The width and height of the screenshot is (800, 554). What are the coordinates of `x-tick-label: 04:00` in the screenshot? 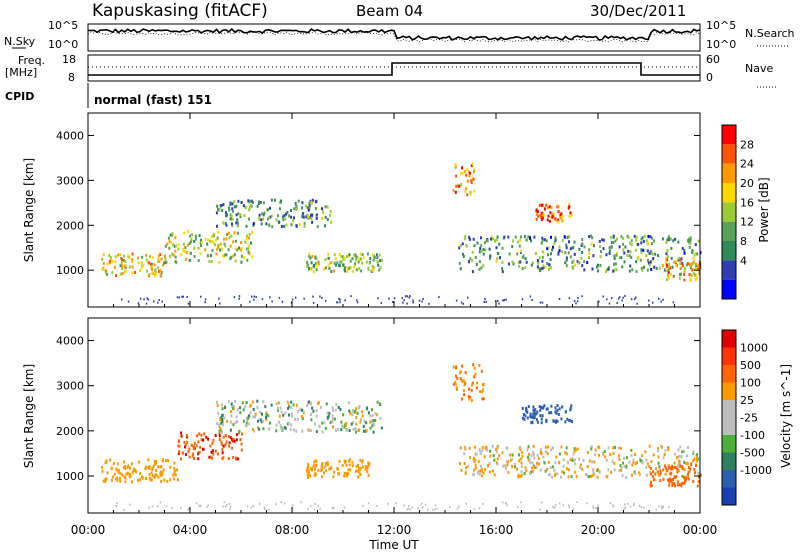 It's located at (190, 530).